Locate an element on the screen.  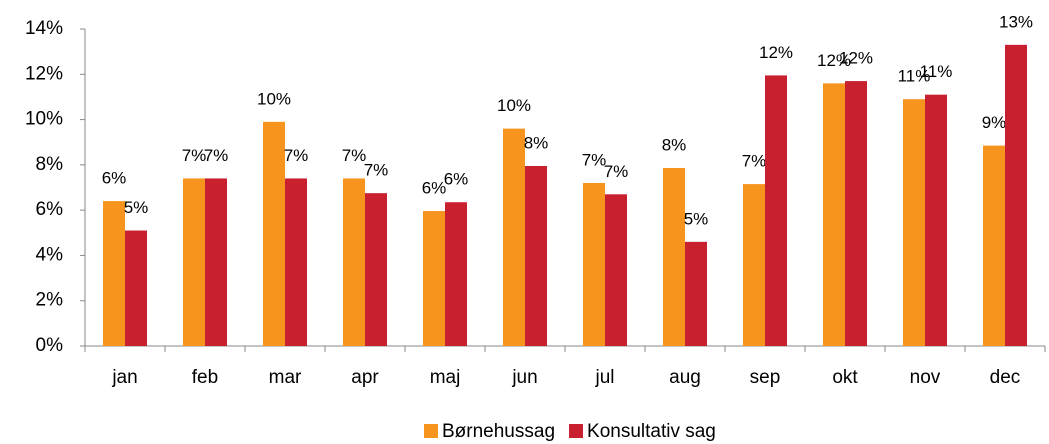
x-tick-label: dec is located at coordinates (1005, 377).